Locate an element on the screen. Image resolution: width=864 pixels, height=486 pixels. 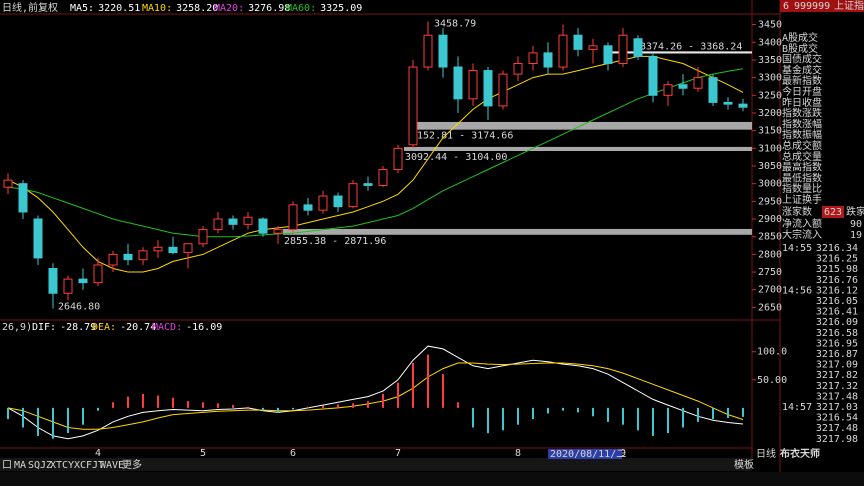
y-tick-label: 2750 is located at coordinates (770, 272).